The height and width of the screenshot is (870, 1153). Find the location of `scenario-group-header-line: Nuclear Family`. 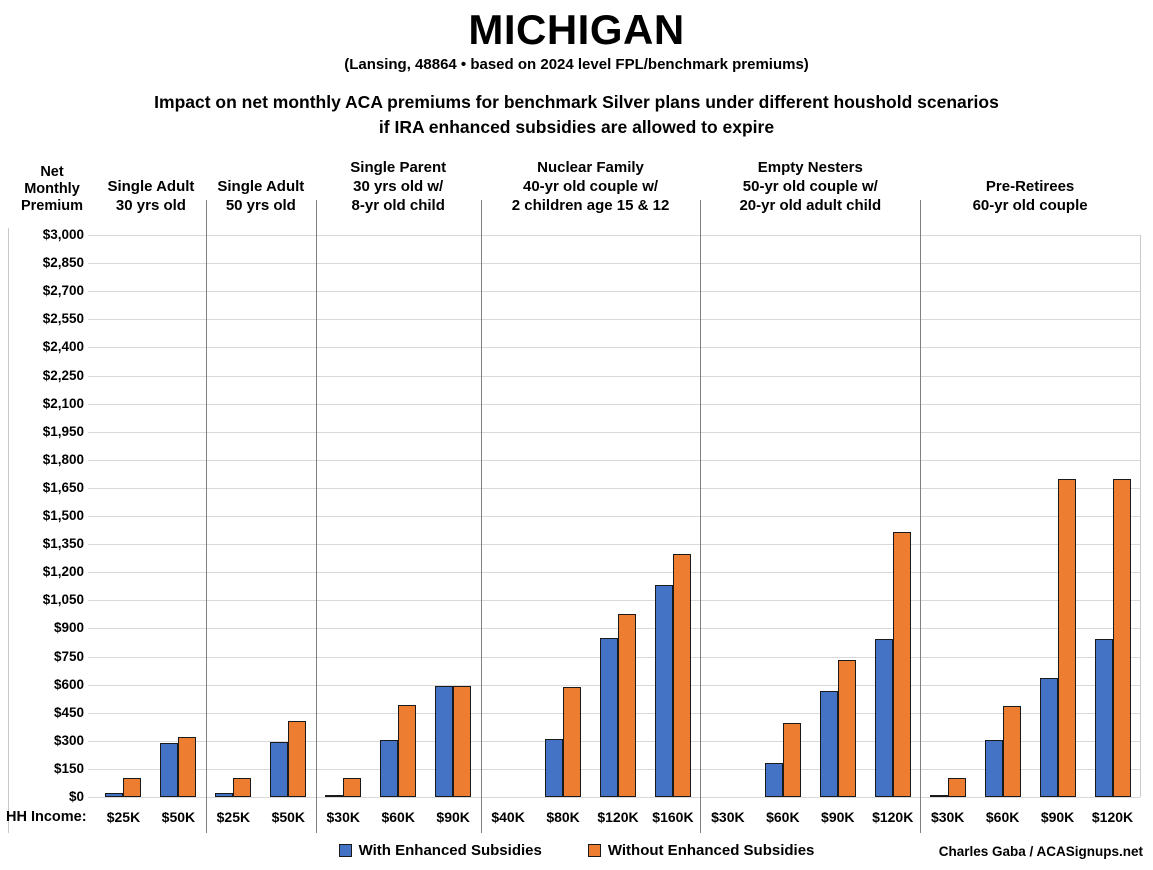

scenario-group-header-line: Nuclear Family is located at coordinates (590, 167).